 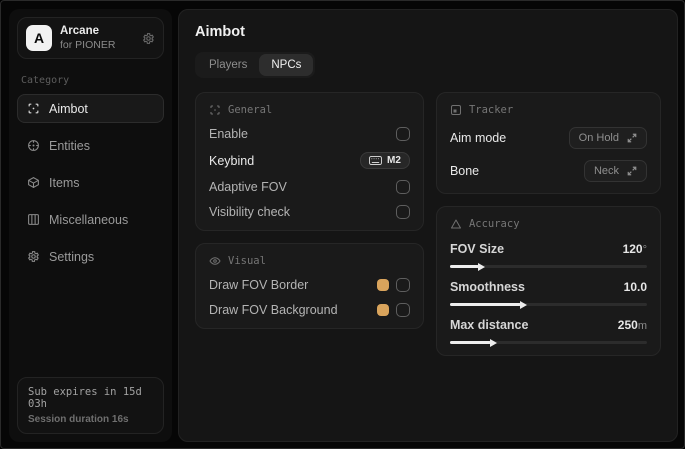 What do you see at coordinates (72, 256) in the screenshot?
I see `sidebar-item-label: Settings` at bounding box center [72, 256].